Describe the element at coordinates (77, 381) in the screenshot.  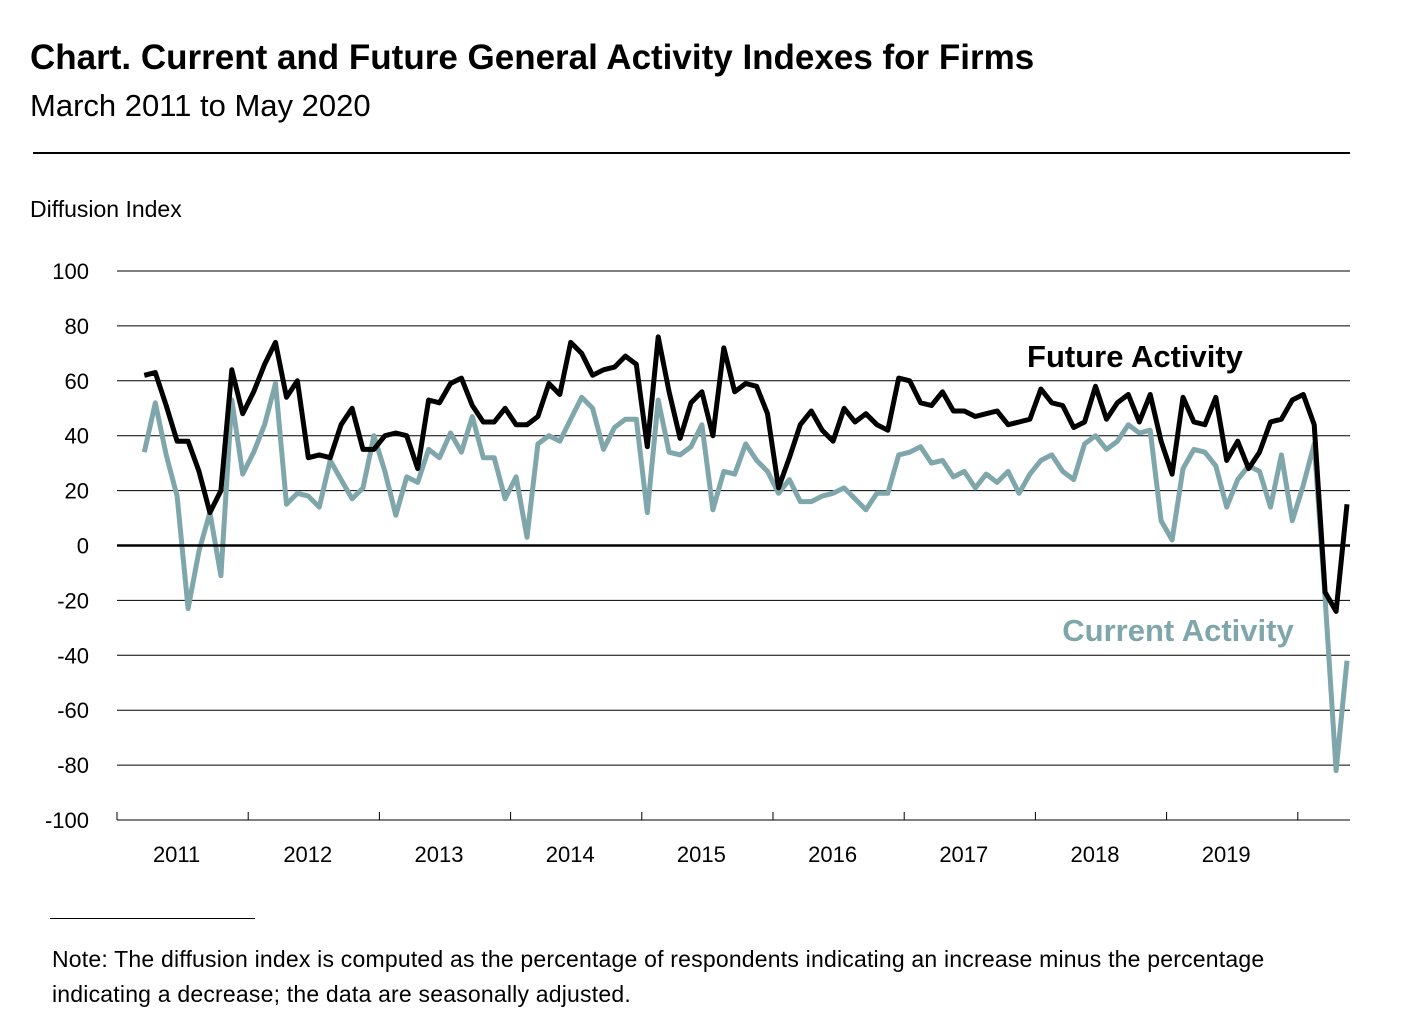
I see `y-tick-label: 60` at that location.